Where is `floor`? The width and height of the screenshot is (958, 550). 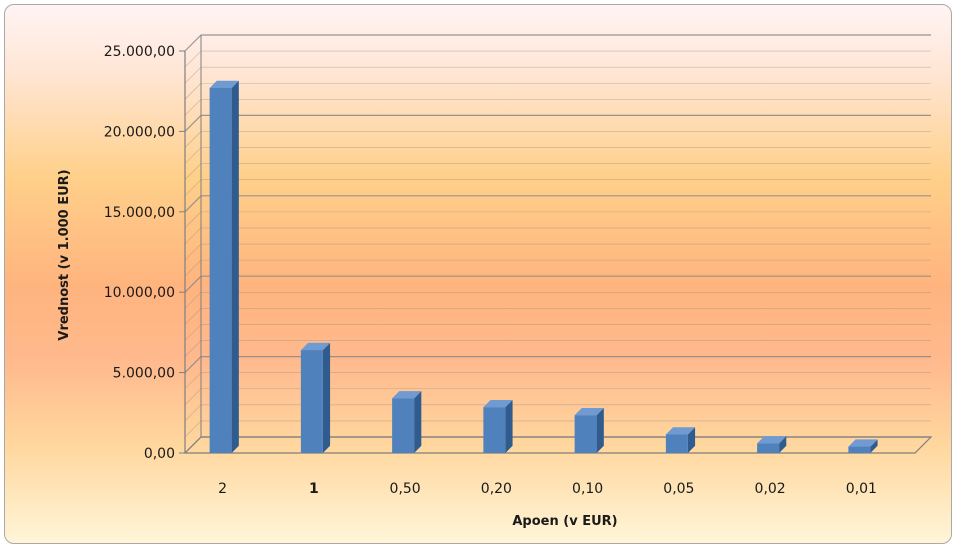 floor is located at coordinates (558, 445).